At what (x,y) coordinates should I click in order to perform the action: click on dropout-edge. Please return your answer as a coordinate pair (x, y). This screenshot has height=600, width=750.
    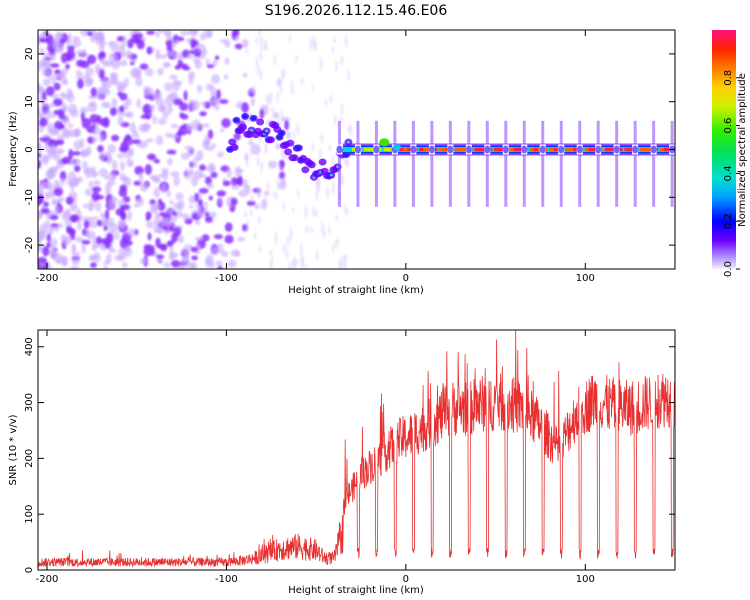
    Looking at the image, I should click on (616, 149).